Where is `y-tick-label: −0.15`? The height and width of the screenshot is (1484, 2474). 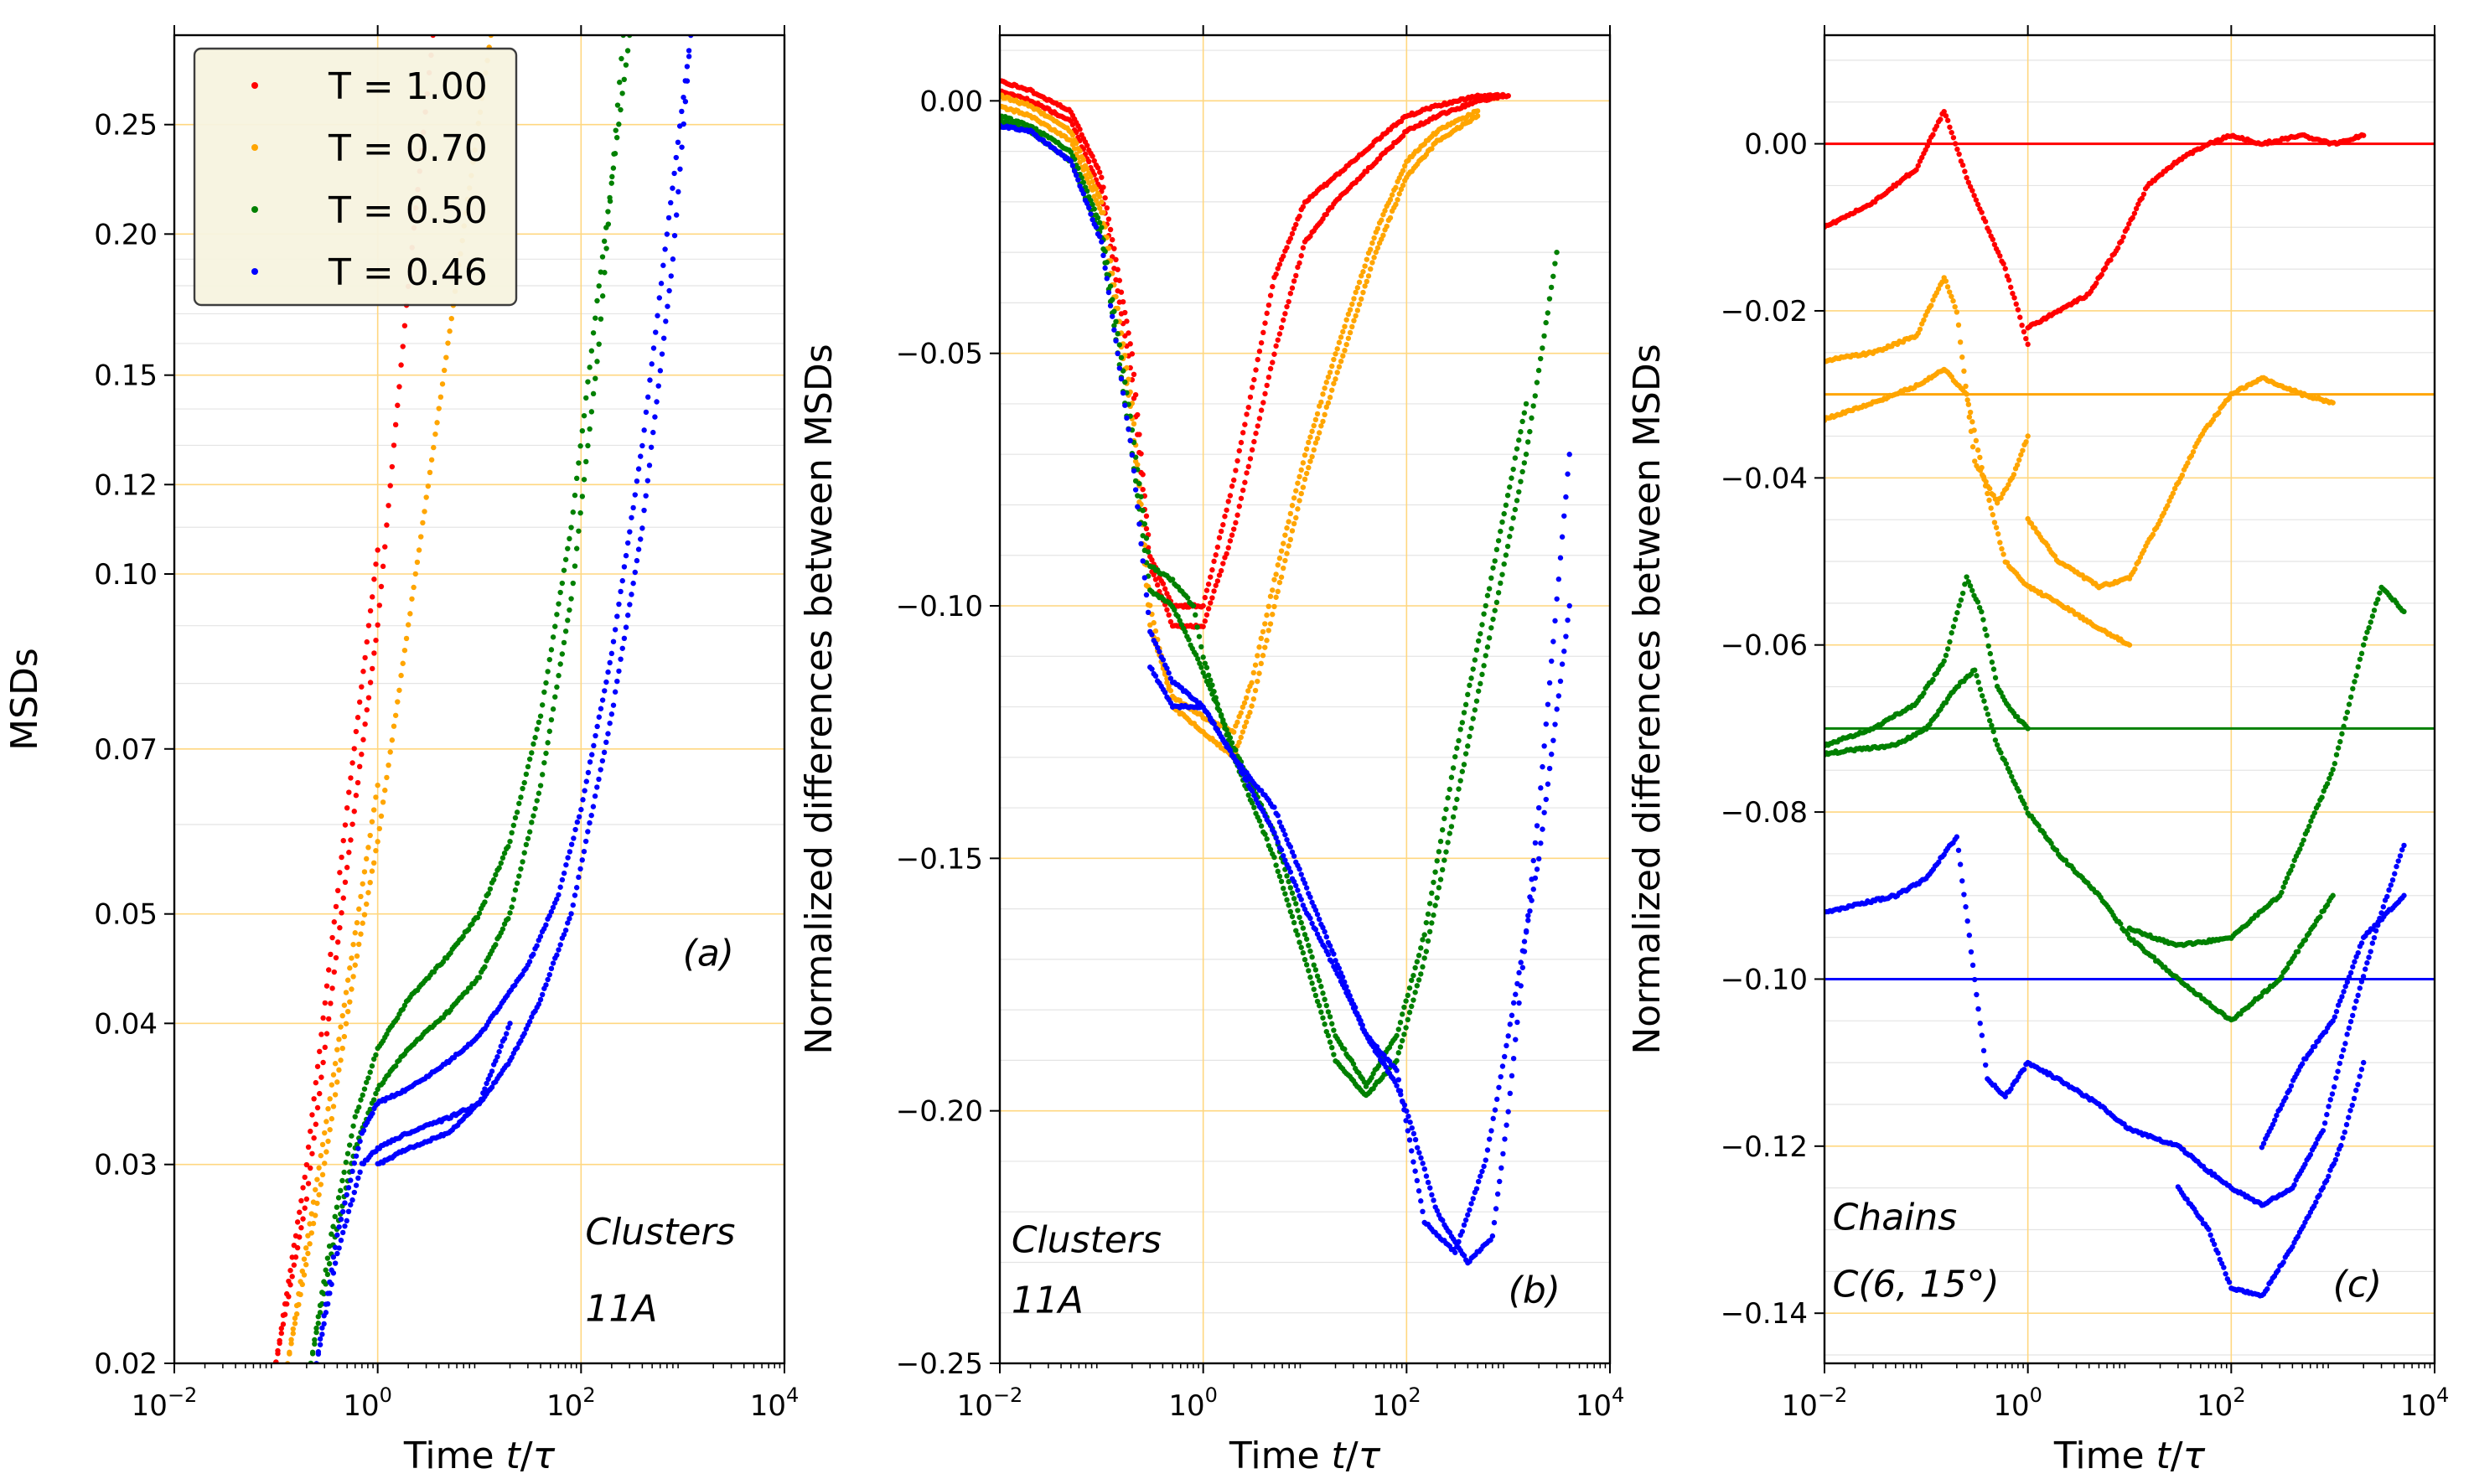 y-tick-label: −0.15 is located at coordinates (940, 859).